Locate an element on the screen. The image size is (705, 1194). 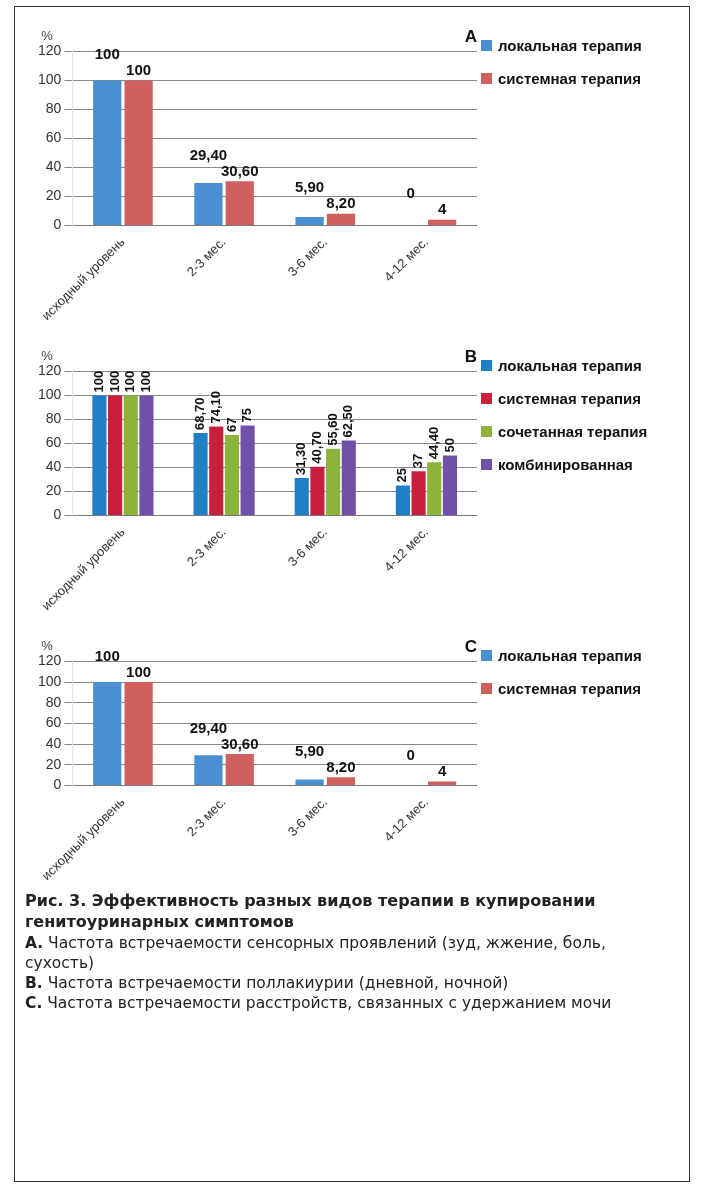
data-label: 5,90 is located at coordinates (309, 750).